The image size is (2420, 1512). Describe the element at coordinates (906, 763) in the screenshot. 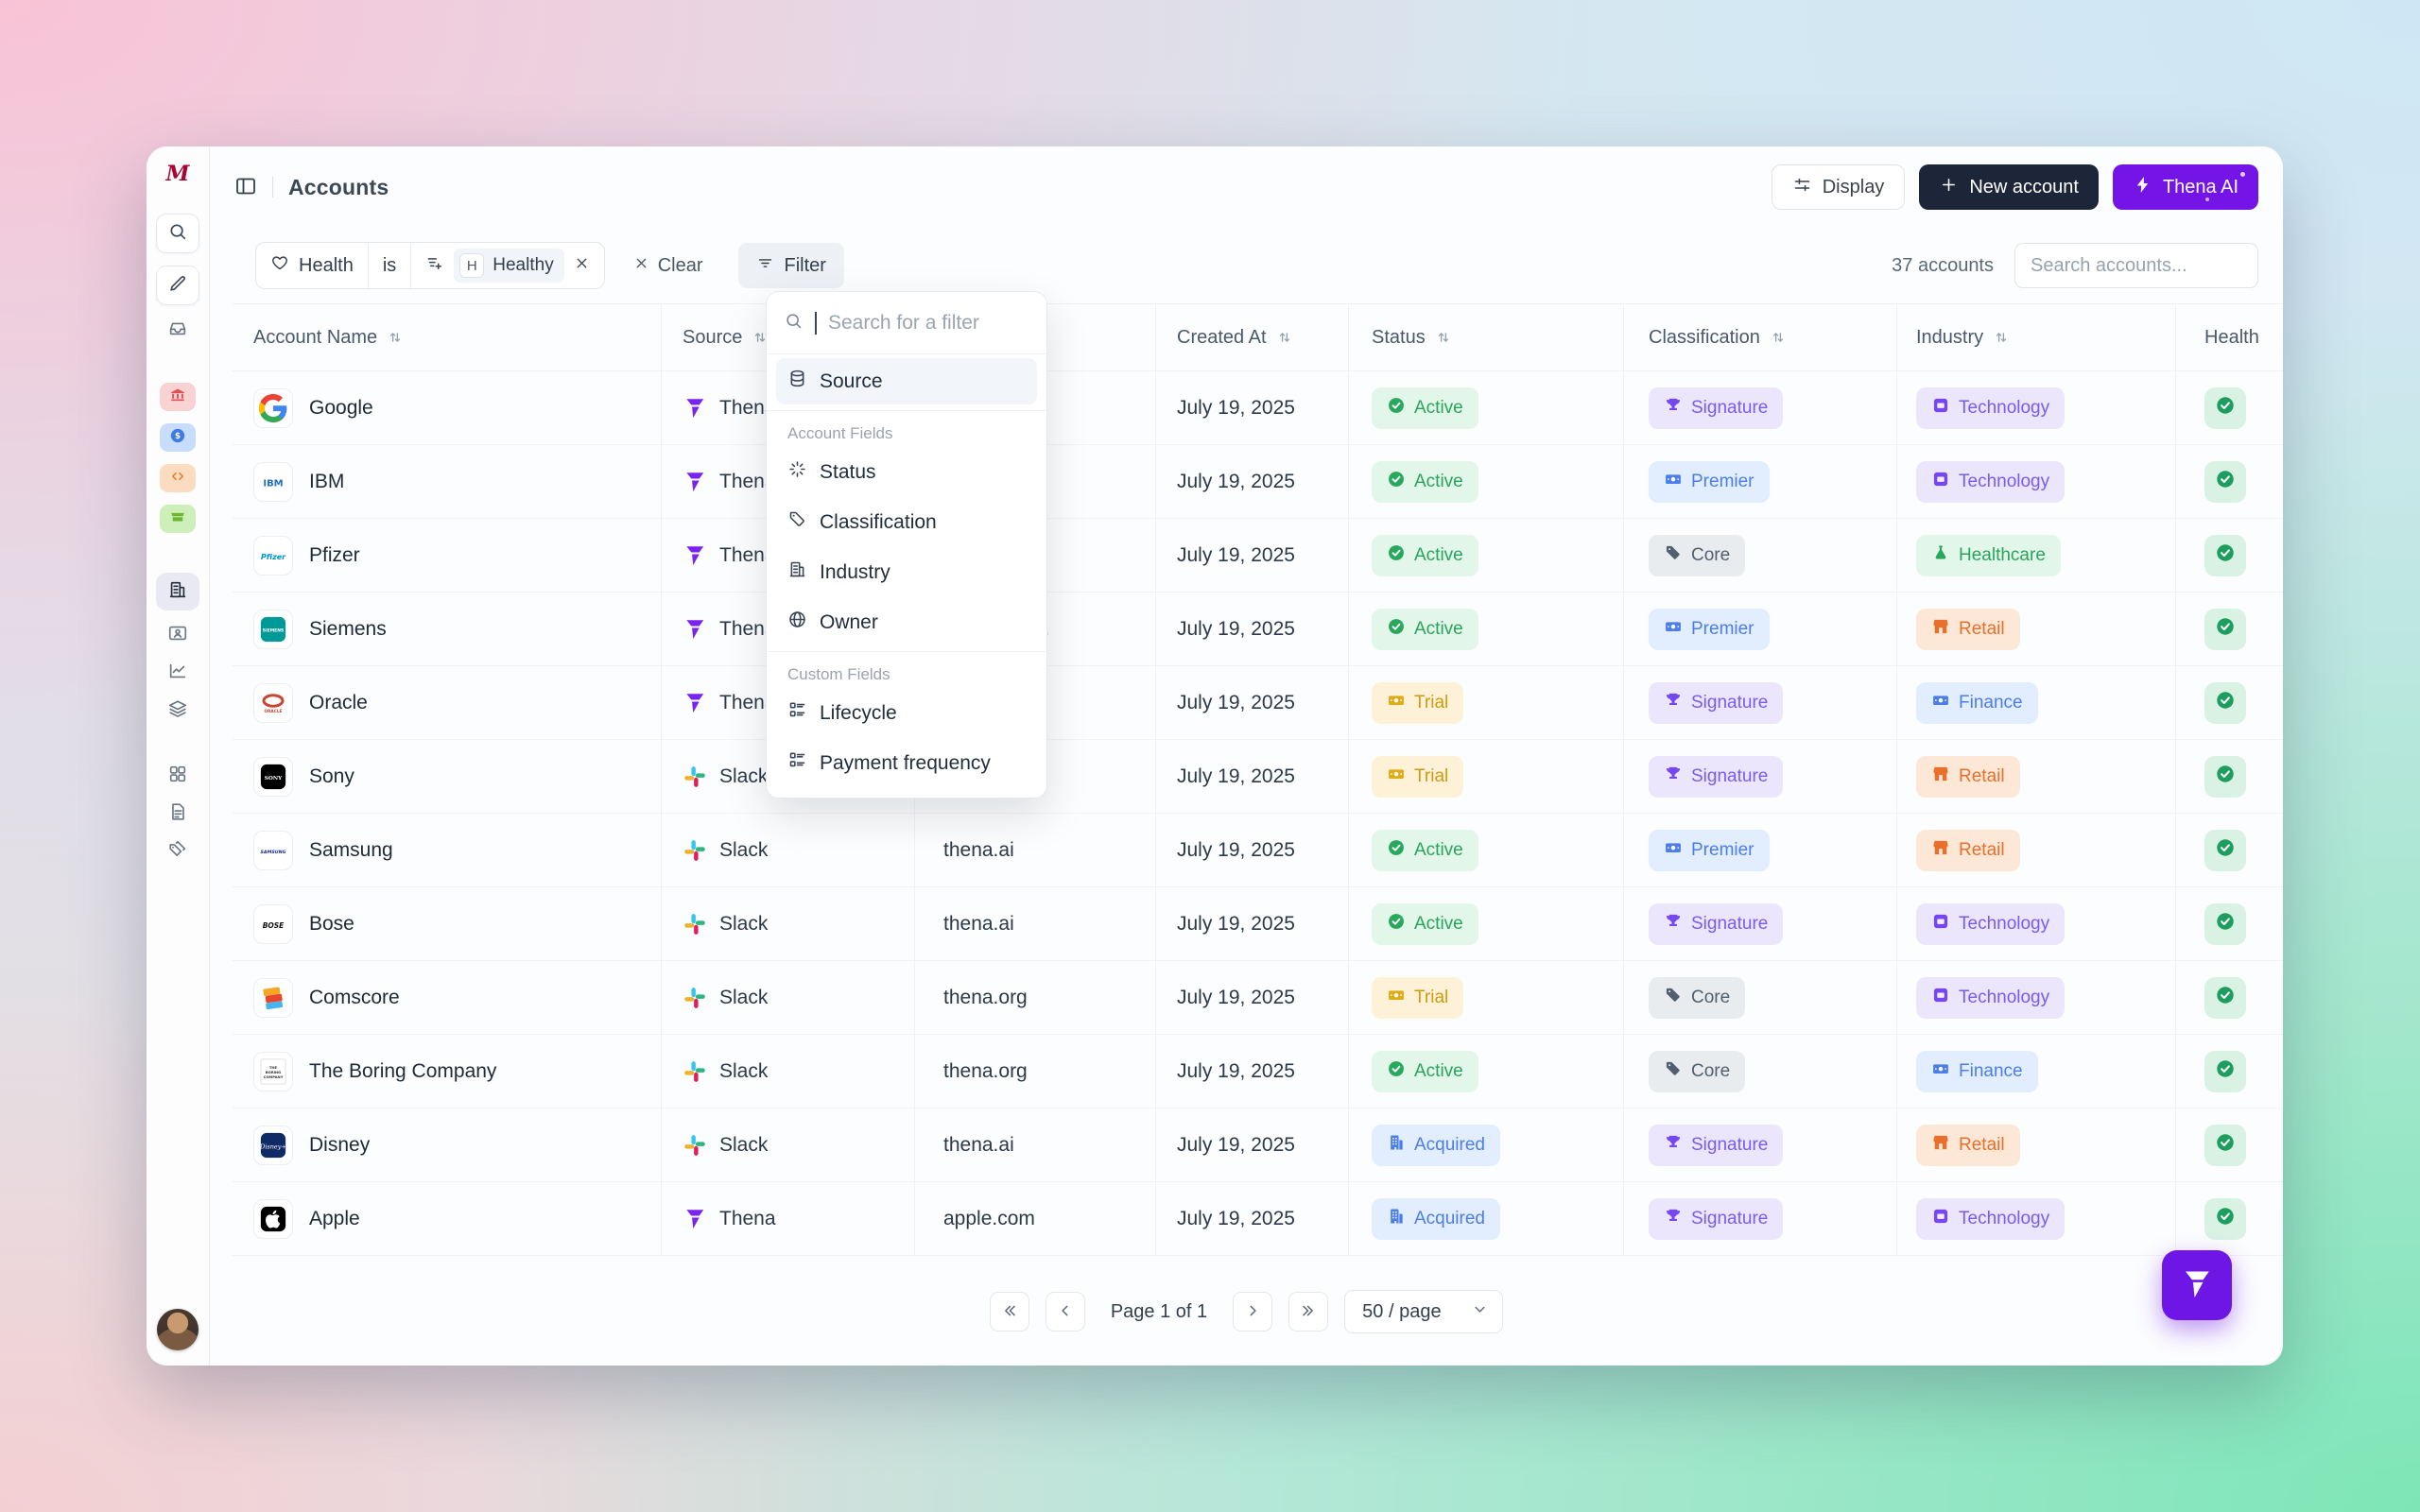

I see `filter-option-payment-frequency: Payment frequency` at that location.